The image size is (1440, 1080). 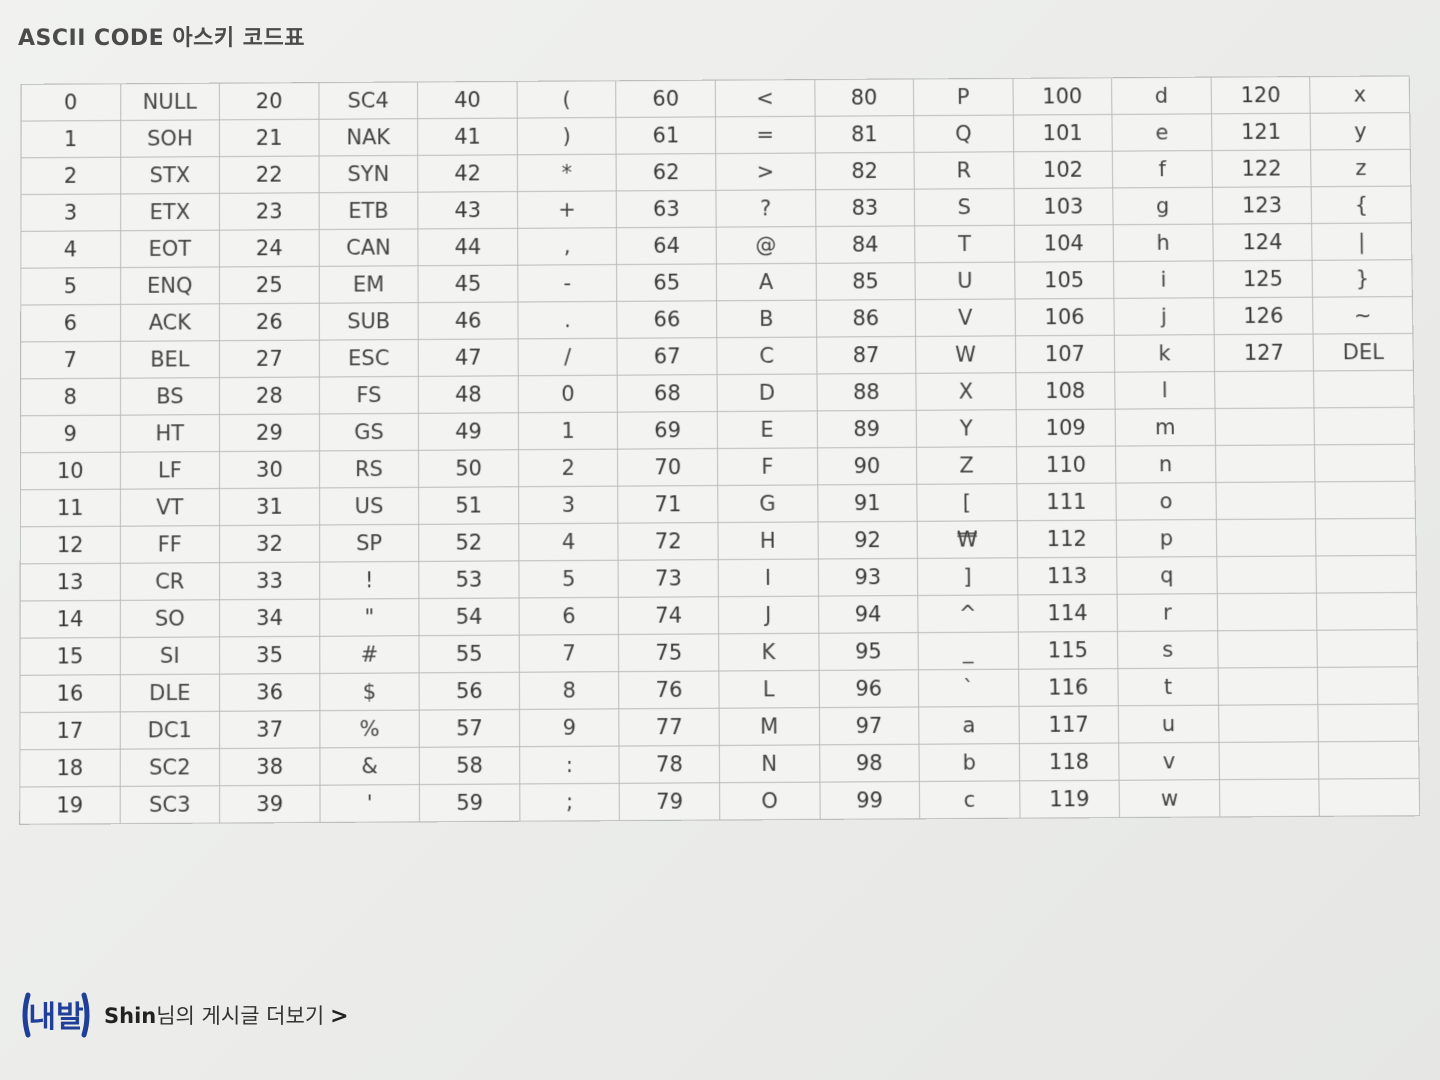 I want to click on code-cell: 116, so click(x=1068, y=688).